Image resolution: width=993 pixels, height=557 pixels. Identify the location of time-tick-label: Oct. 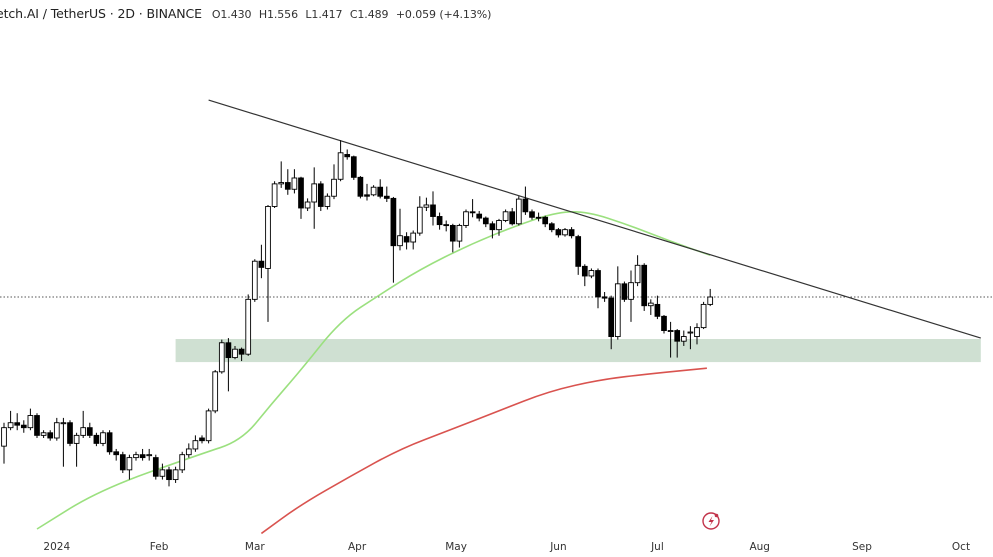
(961, 547).